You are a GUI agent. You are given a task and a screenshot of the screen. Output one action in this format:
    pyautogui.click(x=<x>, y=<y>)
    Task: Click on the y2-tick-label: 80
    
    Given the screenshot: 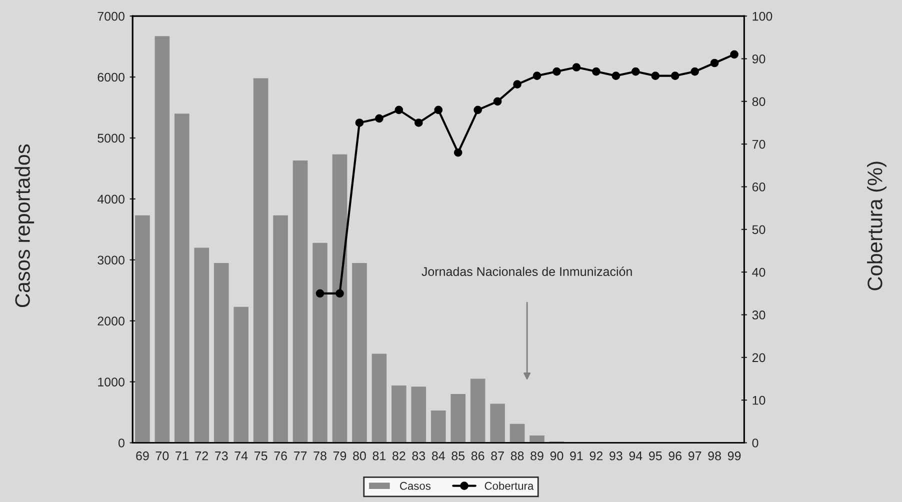 What is the action you would take?
    pyautogui.click(x=759, y=101)
    